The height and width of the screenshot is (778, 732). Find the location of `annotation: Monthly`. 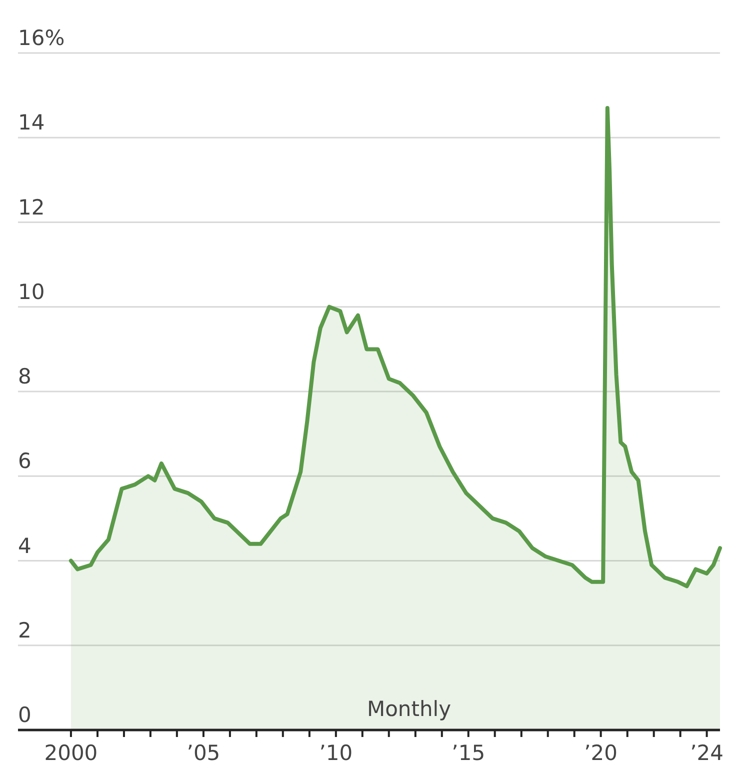

annotation: Monthly is located at coordinates (409, 709).